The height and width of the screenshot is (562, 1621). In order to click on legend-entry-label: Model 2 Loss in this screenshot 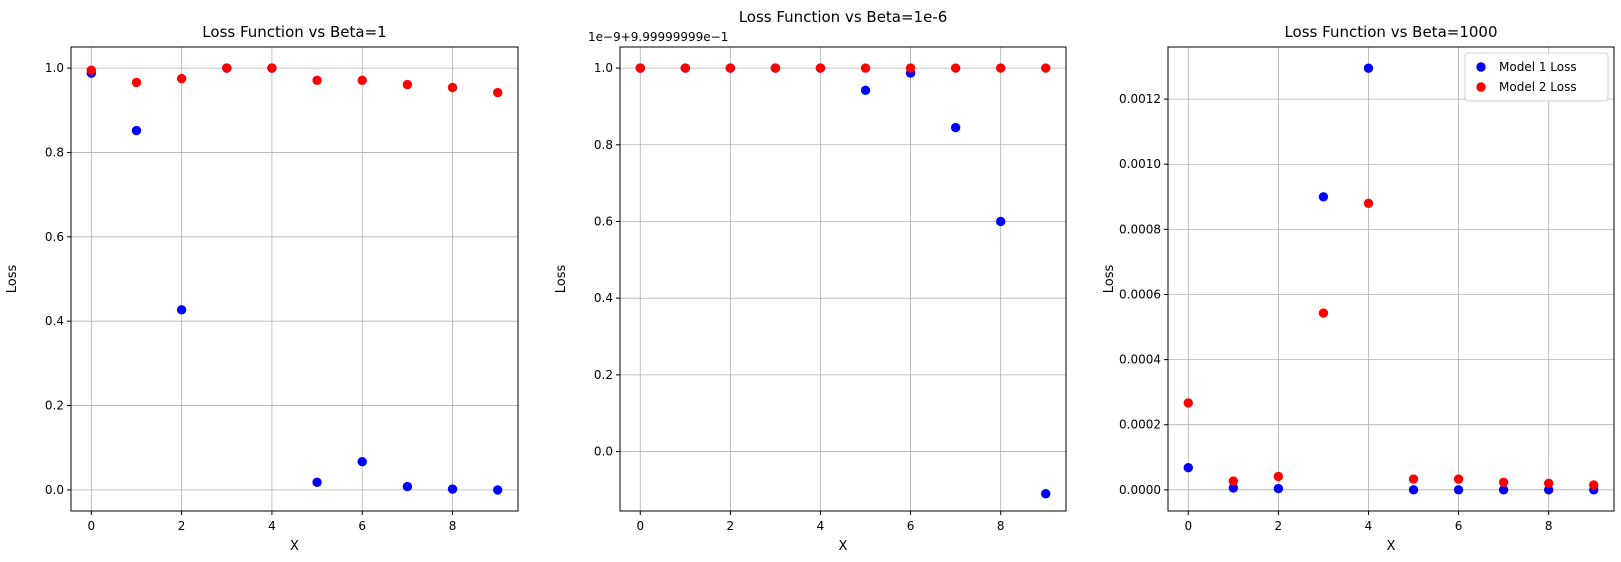, I will do `click(1538, 87)`.